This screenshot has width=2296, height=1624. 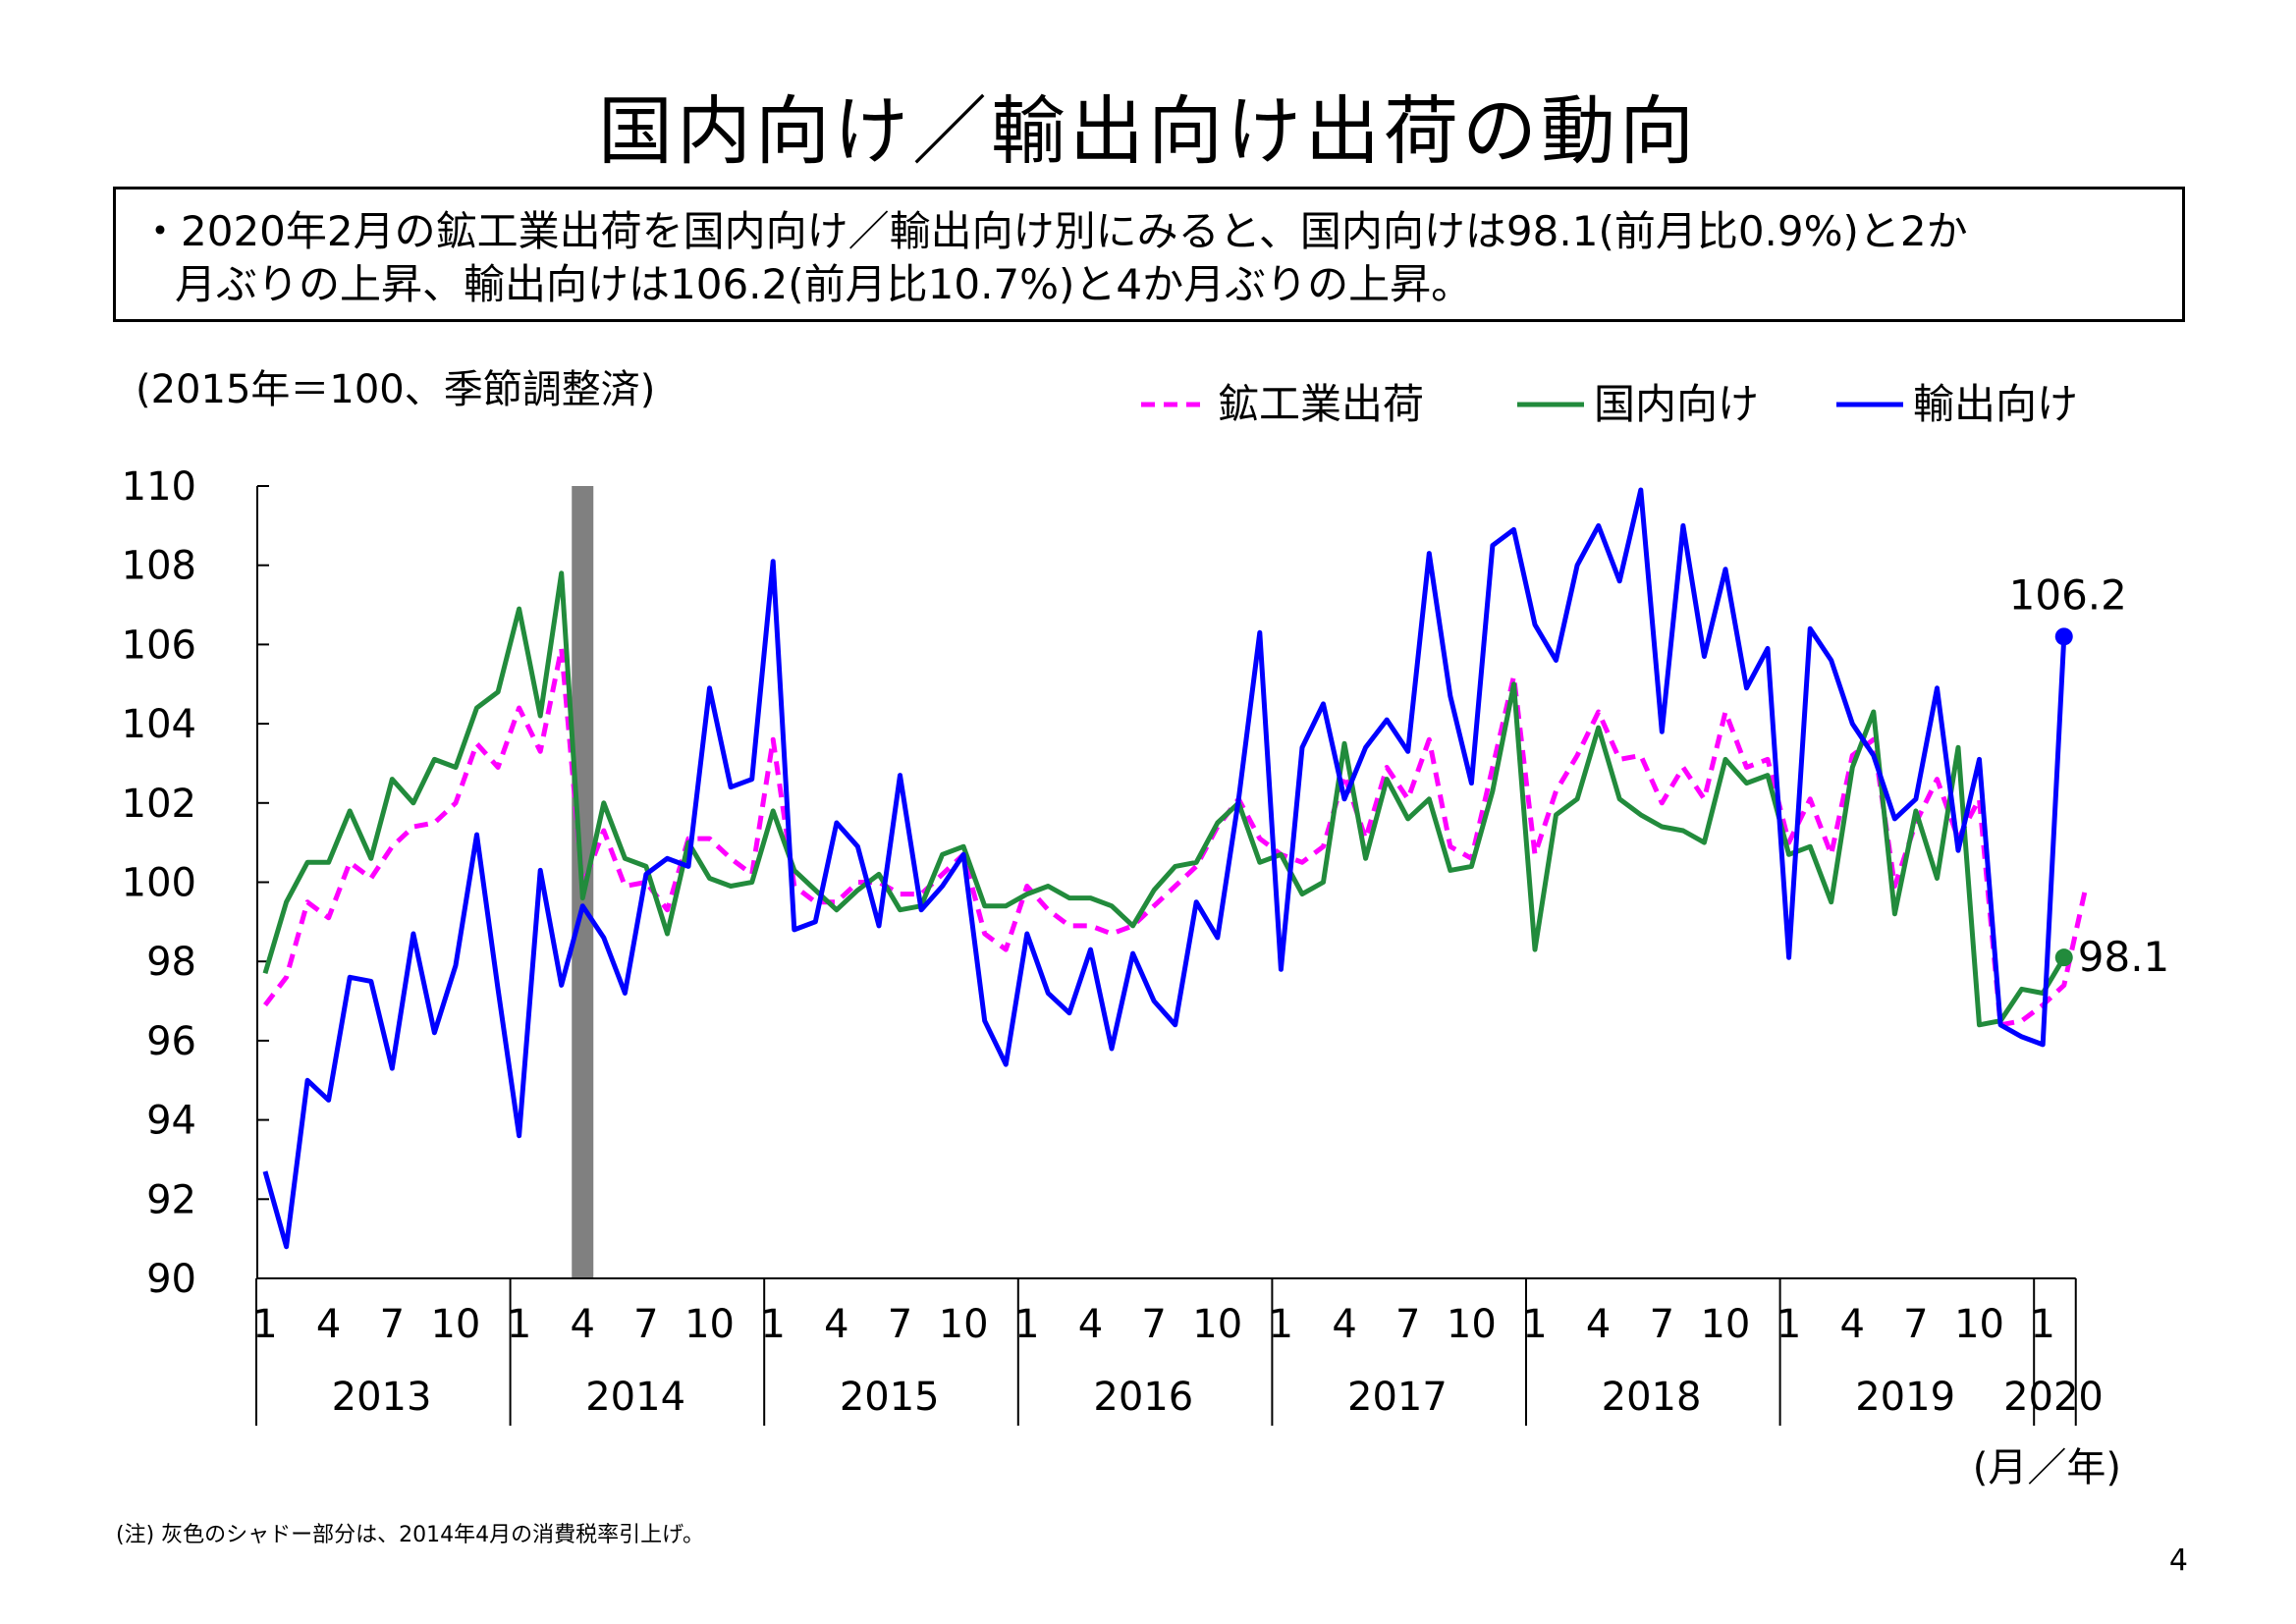 I want to click on y-tick-label: 110, so click(x=159, y=487).